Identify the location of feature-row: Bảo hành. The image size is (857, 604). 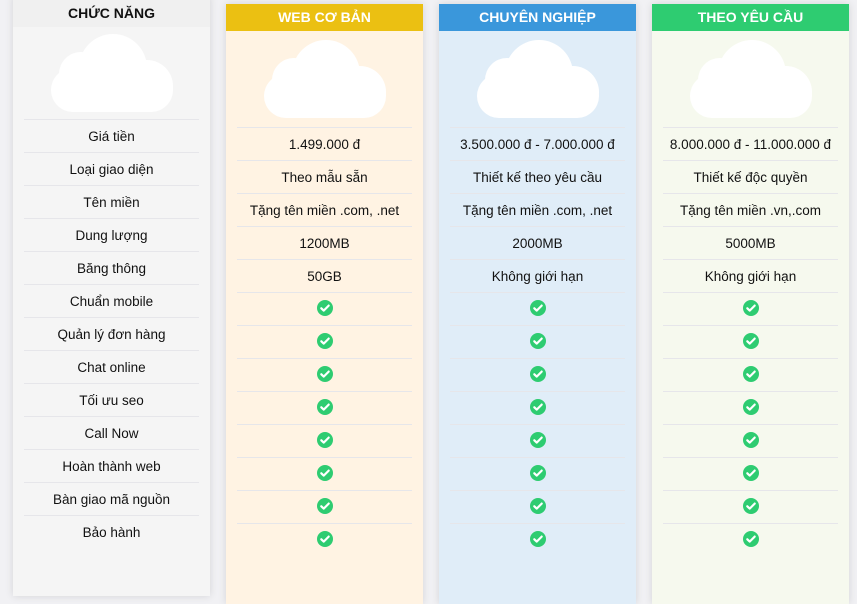
(111, 531).